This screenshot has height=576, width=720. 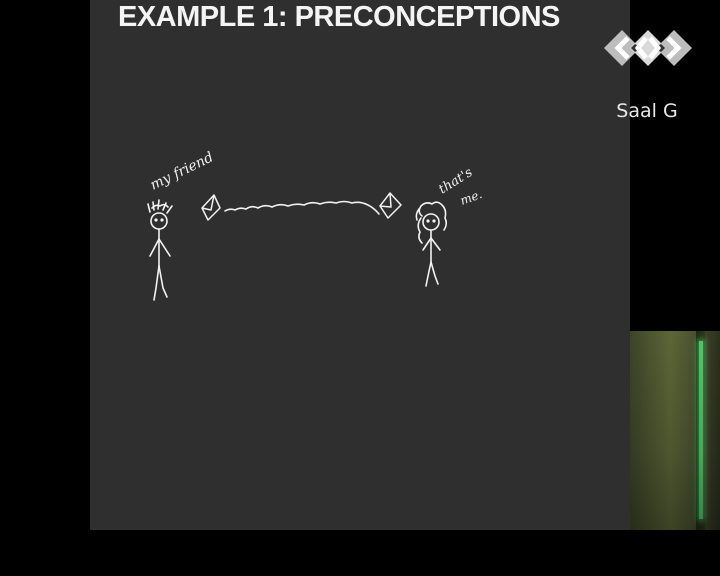 I want to click on whiteboard-drawing: my friend that's me., so click(x=315, y=225).